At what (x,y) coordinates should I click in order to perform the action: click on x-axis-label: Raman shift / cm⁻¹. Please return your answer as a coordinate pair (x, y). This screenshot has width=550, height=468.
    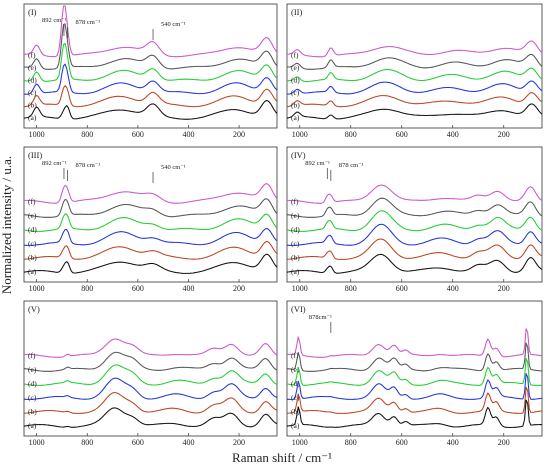
    Looking at the image, I should click on (282, 457).